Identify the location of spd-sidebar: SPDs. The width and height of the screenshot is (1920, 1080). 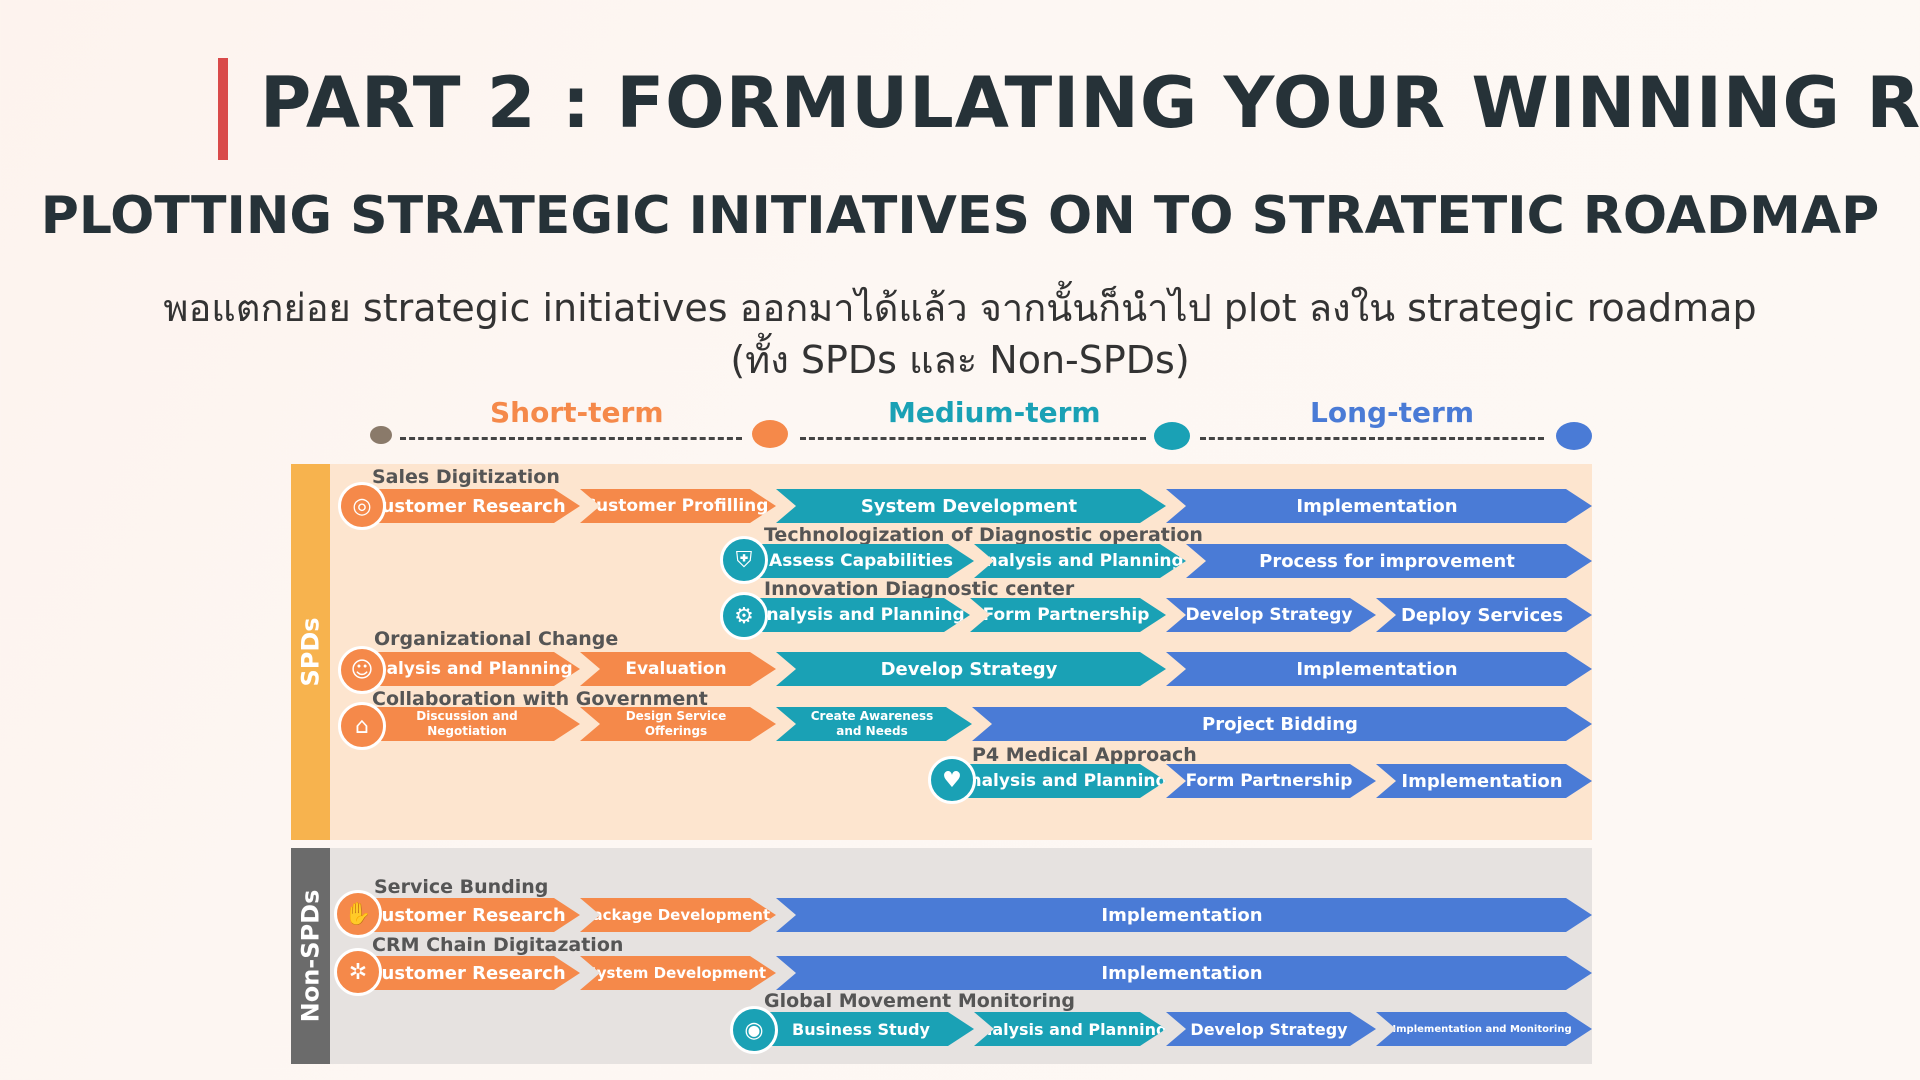
(310, 652).